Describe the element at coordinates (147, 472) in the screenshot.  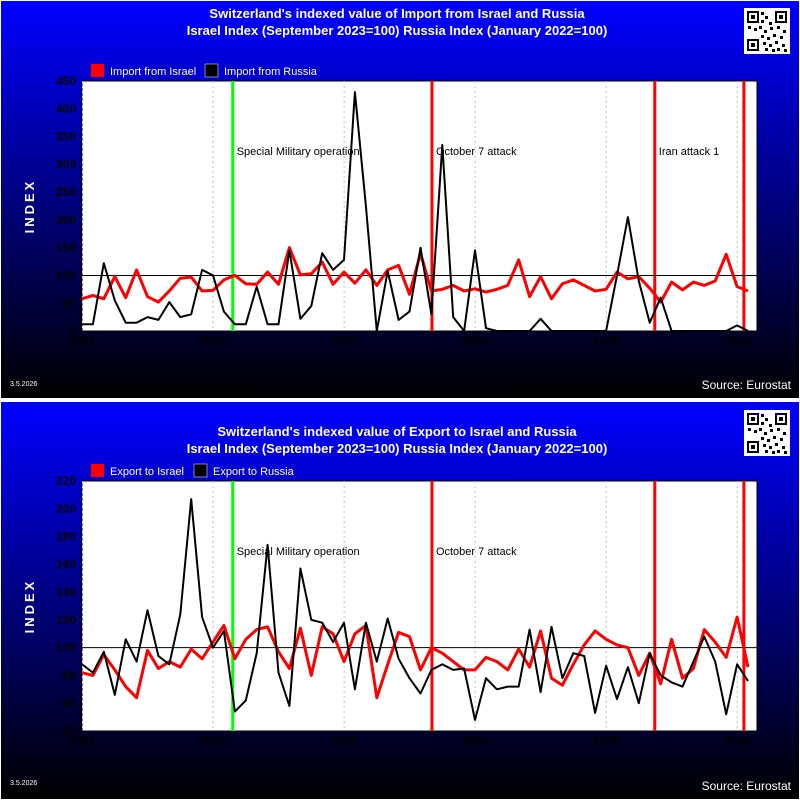
I see `legend-label-export-israel: Export to Israel` at that location.